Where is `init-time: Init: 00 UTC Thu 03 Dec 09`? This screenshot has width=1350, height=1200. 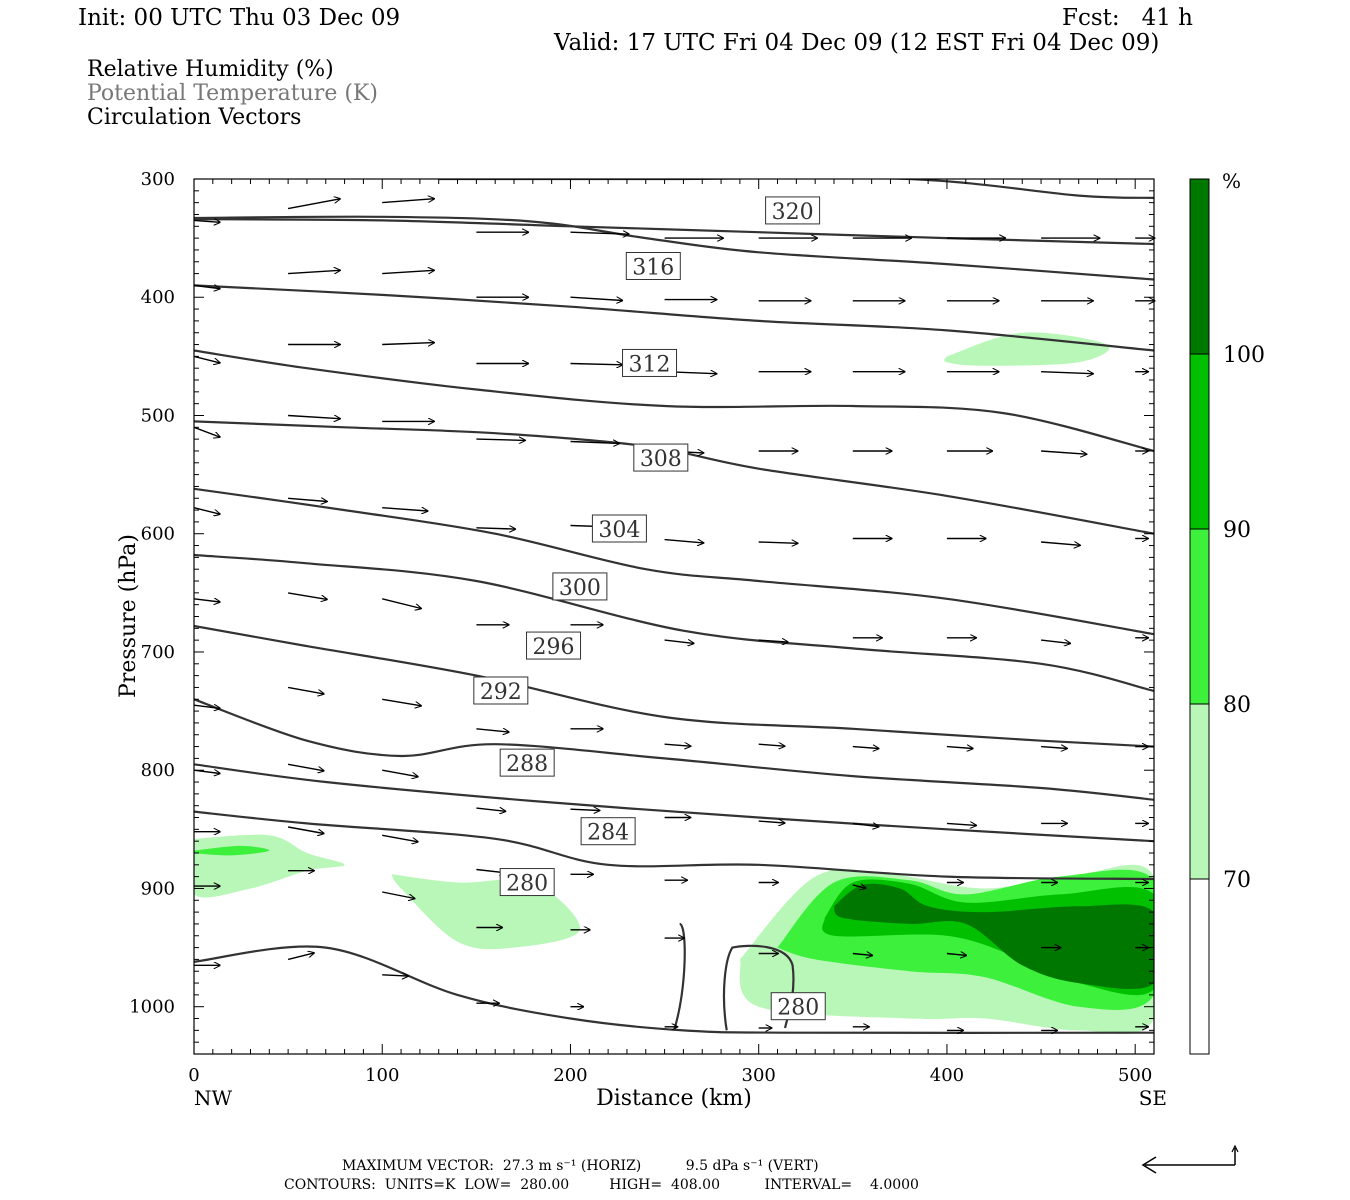 init-time: Init: 00 UTC Thu 03 Dec 09 is located at coordinates (239, 18).